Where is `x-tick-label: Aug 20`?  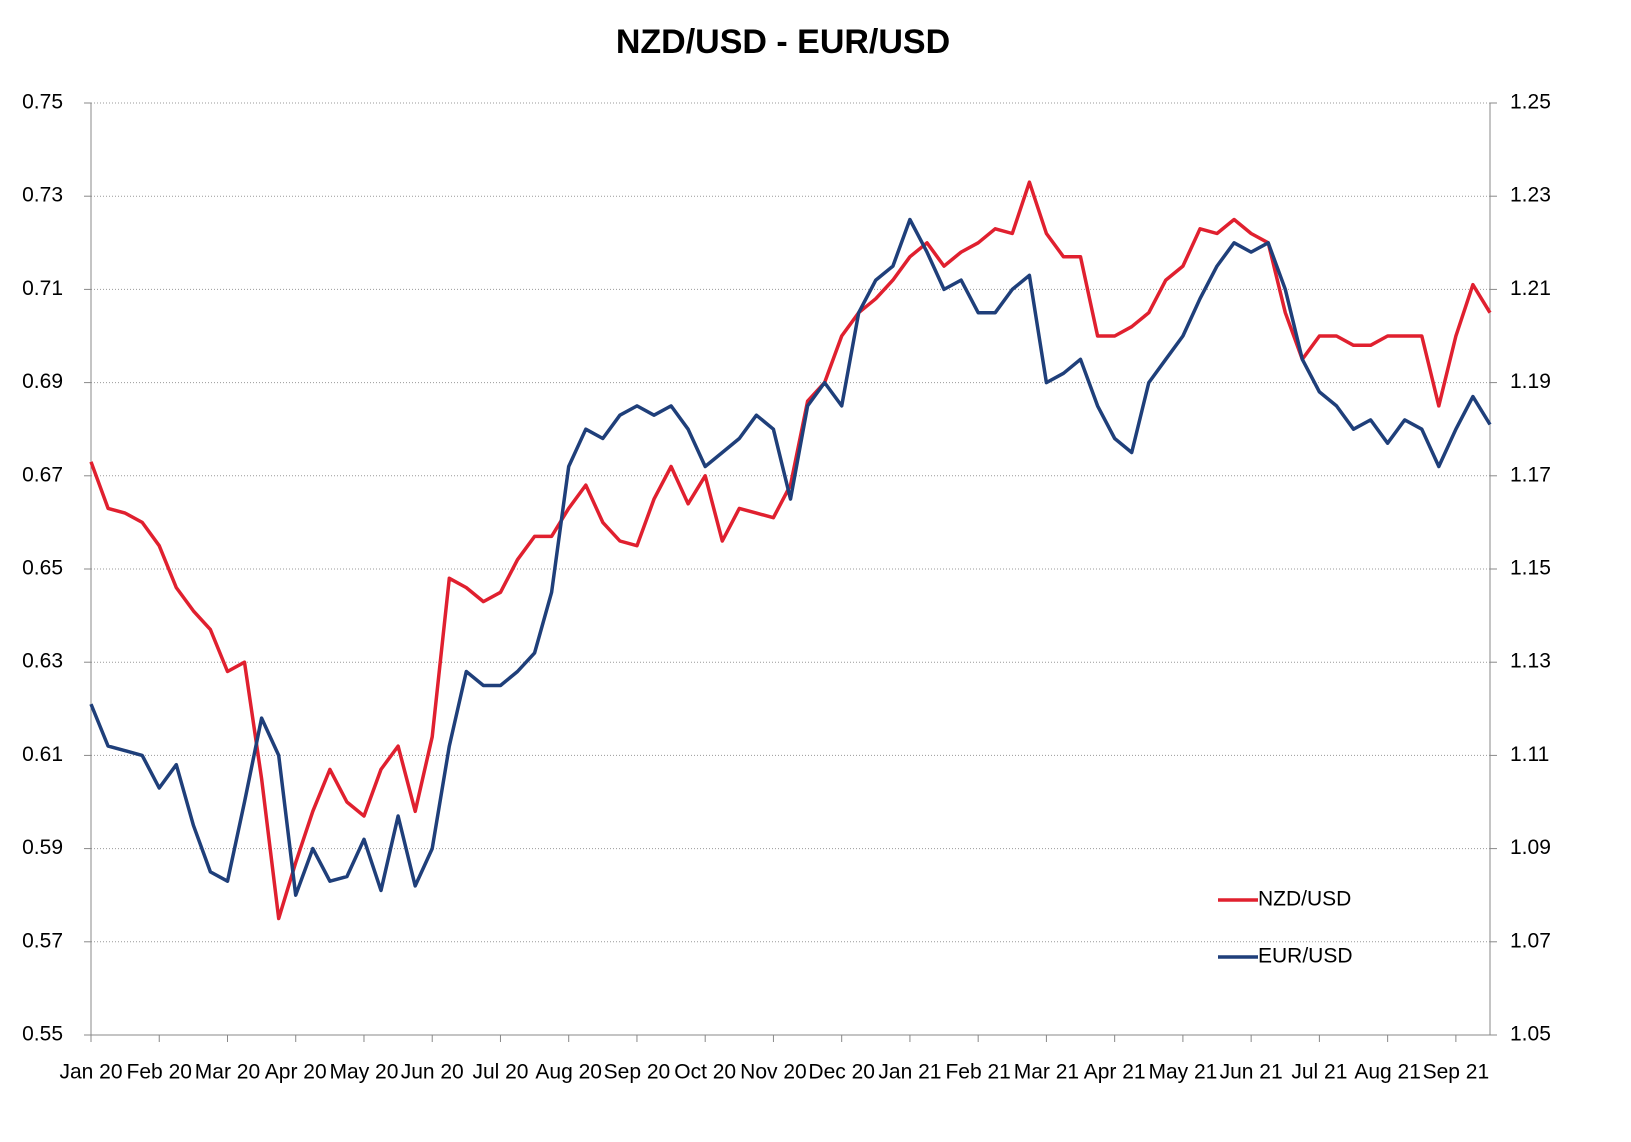 x-tick-label: Aug 20 is located at coordinates (568, 1072).